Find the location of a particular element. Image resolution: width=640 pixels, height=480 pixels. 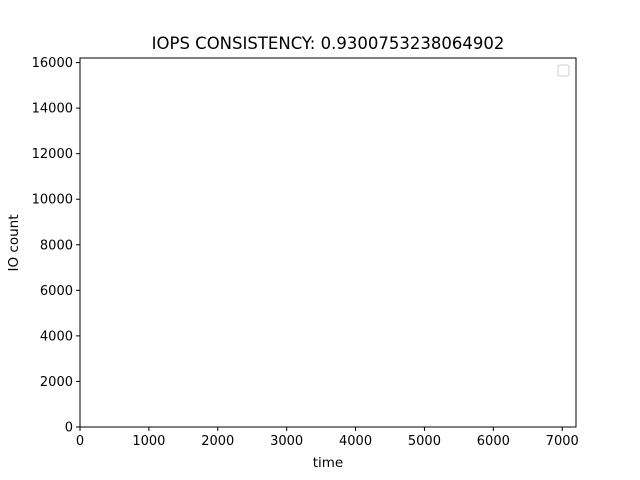

x-tick-label: 2000 is located at coordinates (217, 441).